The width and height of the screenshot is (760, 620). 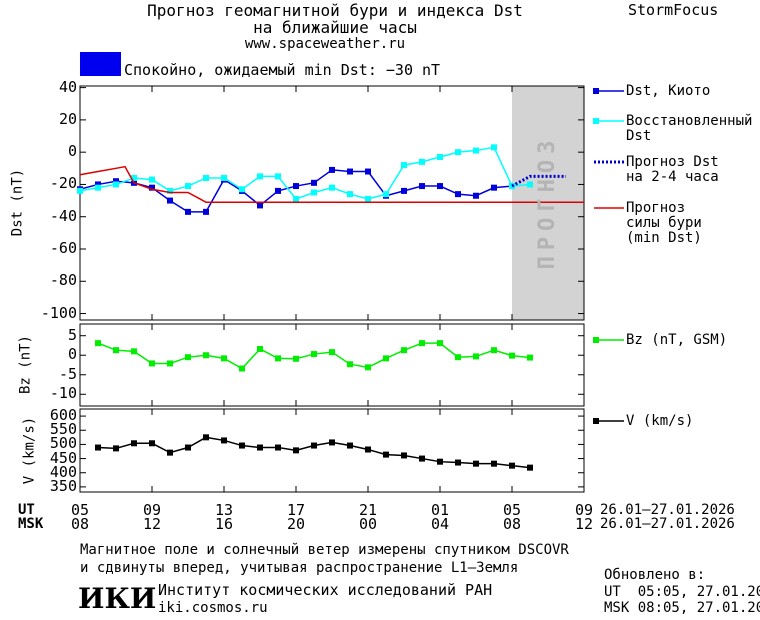 I want to click on date-range: 26.01–27.01.2026, so click(x=667, y=510).